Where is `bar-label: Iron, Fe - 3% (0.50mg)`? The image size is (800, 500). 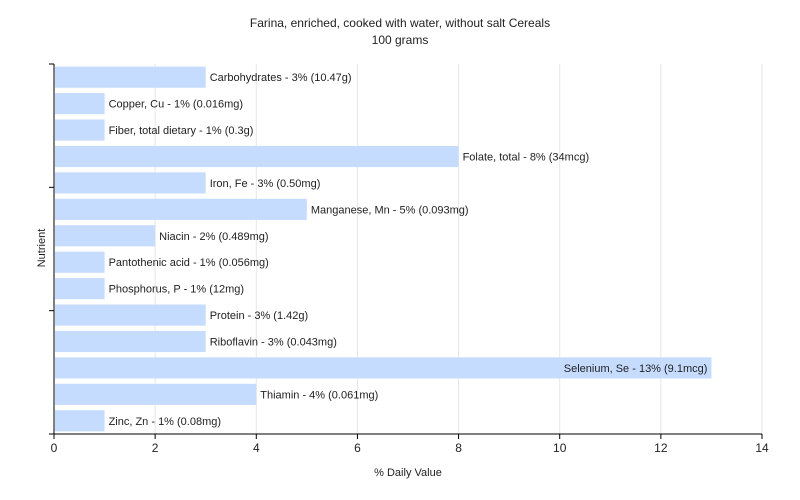
bar-label: Iron, Fe - 3% (0.50mg) is located at coordinates (265, 184).